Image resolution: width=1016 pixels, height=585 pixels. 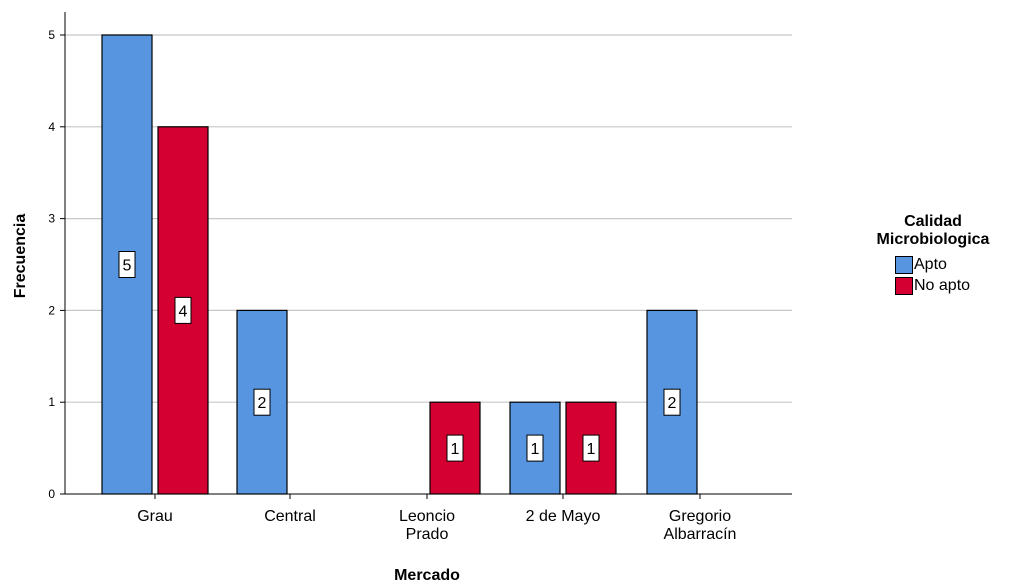 What do you see at coordinates (427, 525) in the screenshot?
I see `x-tick-label: Leoncio Prado` at bounding box center [427, 525].